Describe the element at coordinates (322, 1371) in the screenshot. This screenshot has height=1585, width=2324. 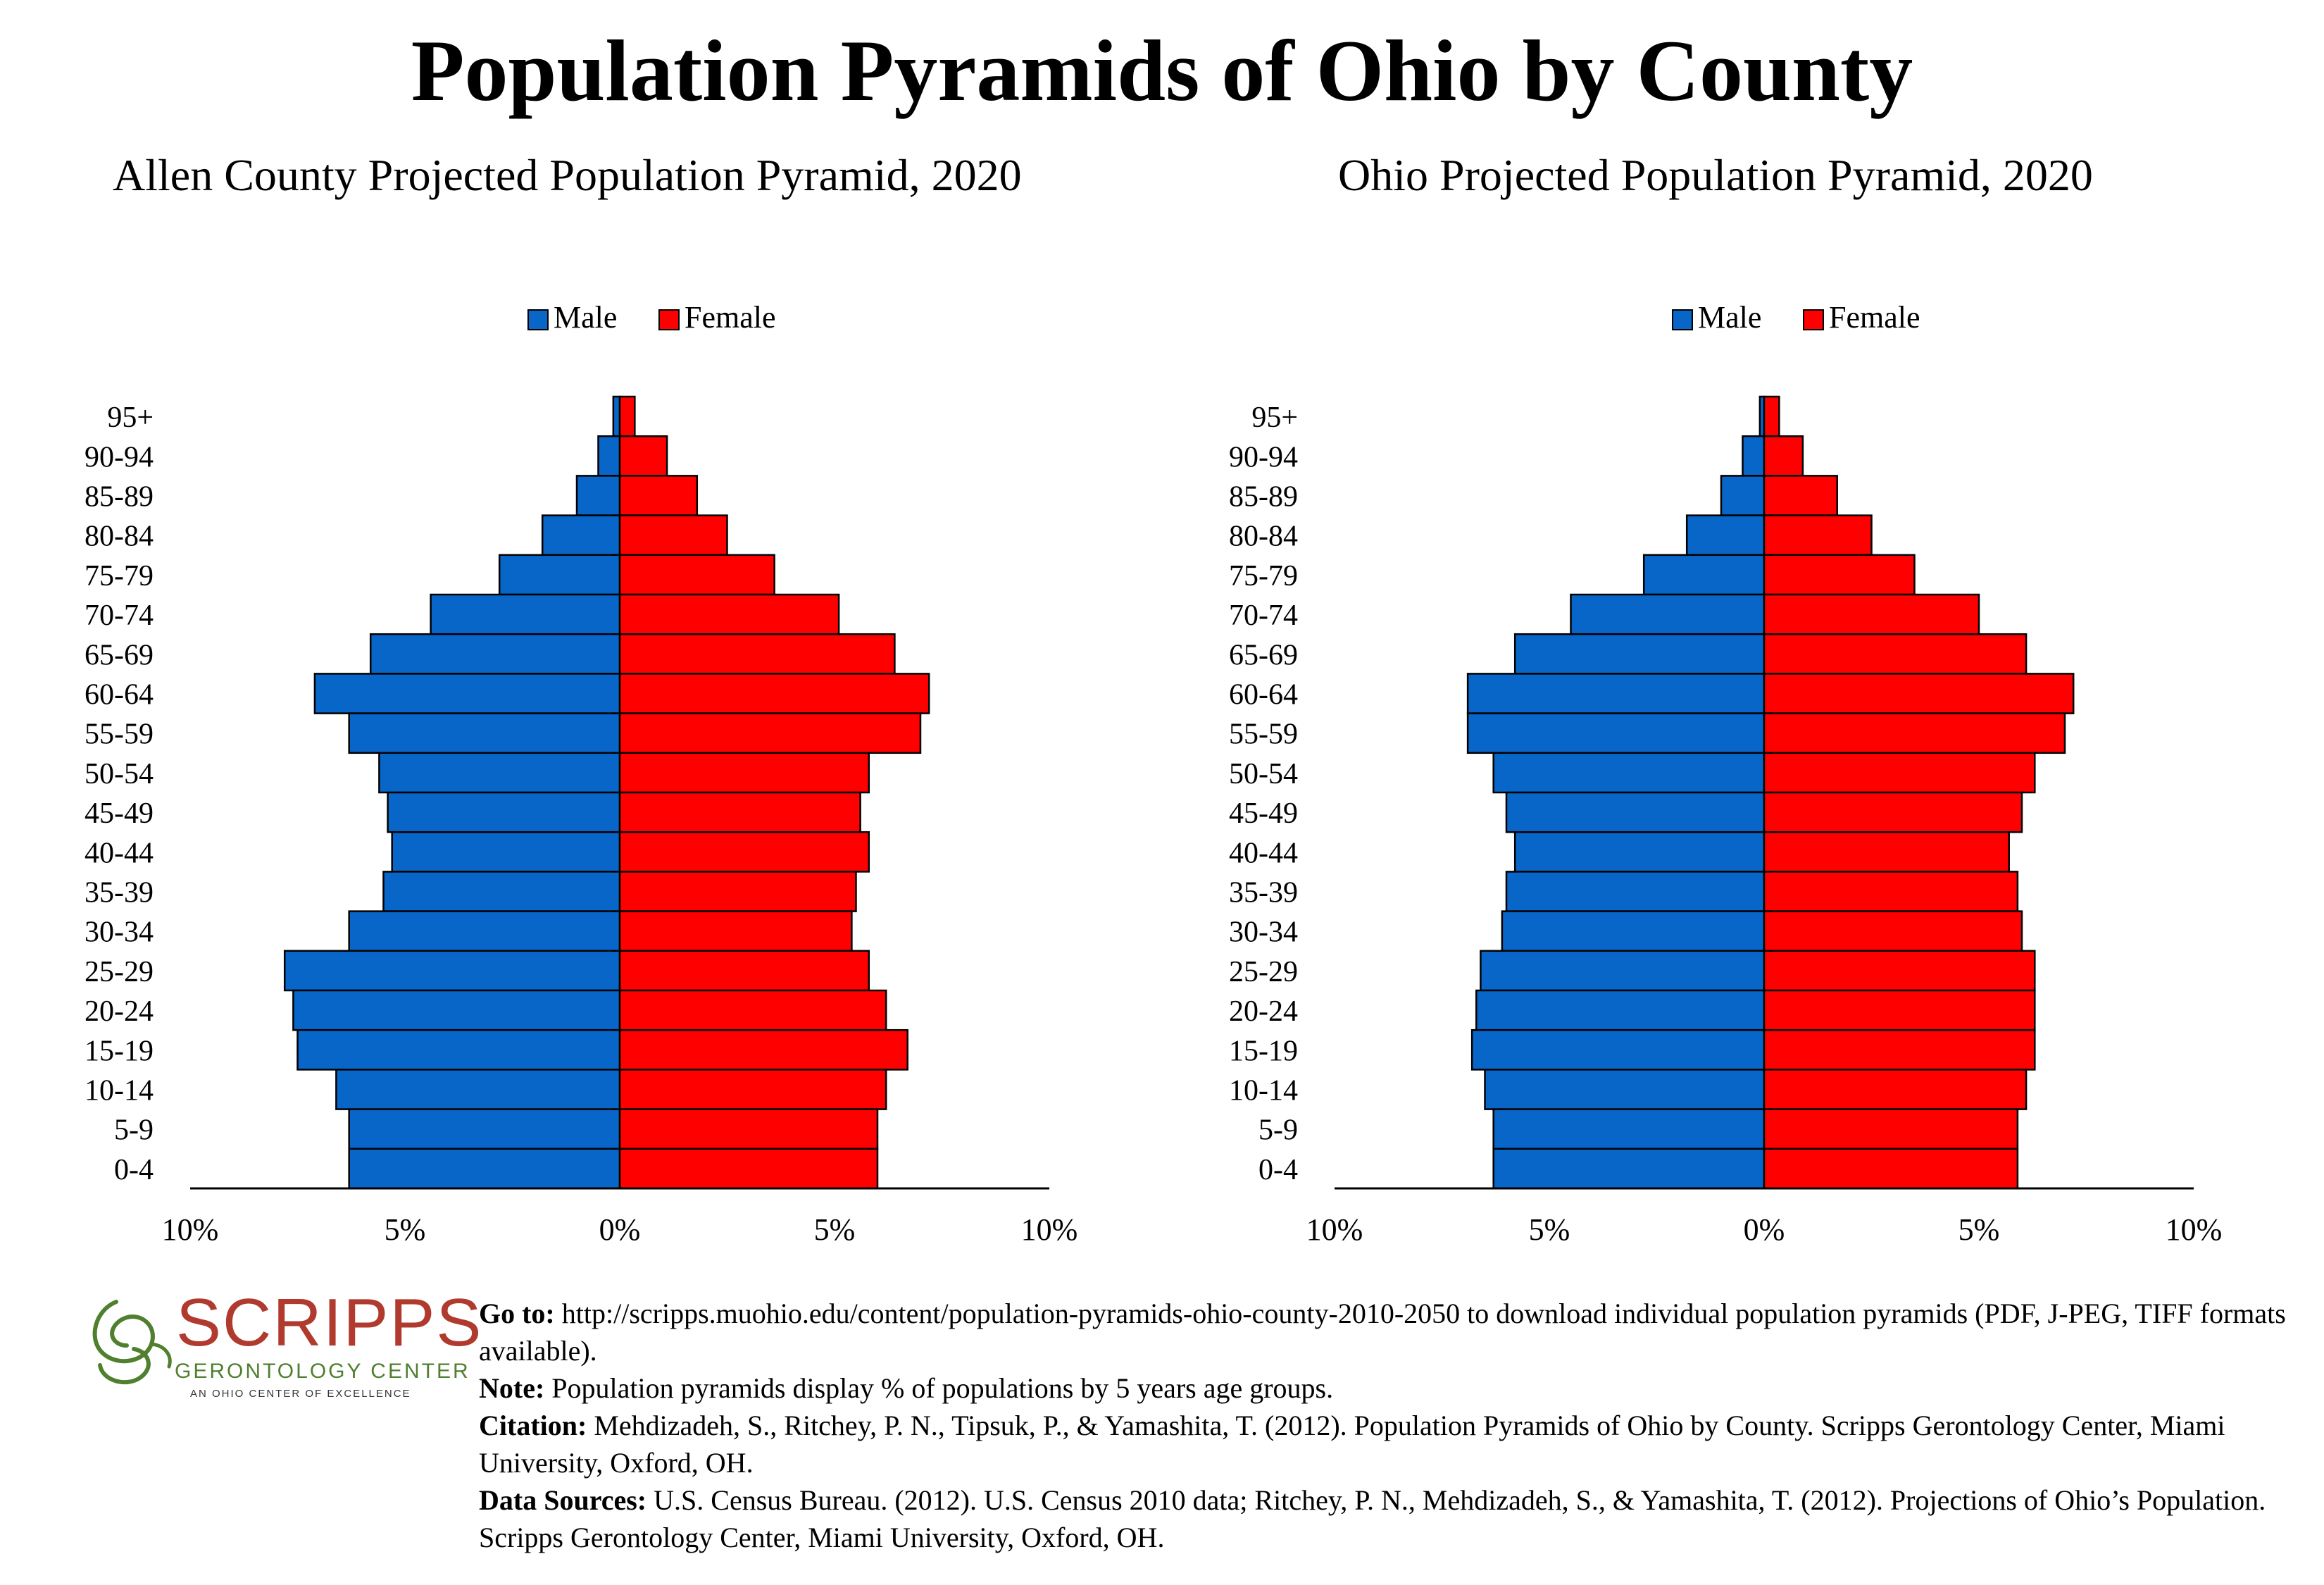
I see `logo-subtitle: GERONTOLOGY CENTER` at that location.